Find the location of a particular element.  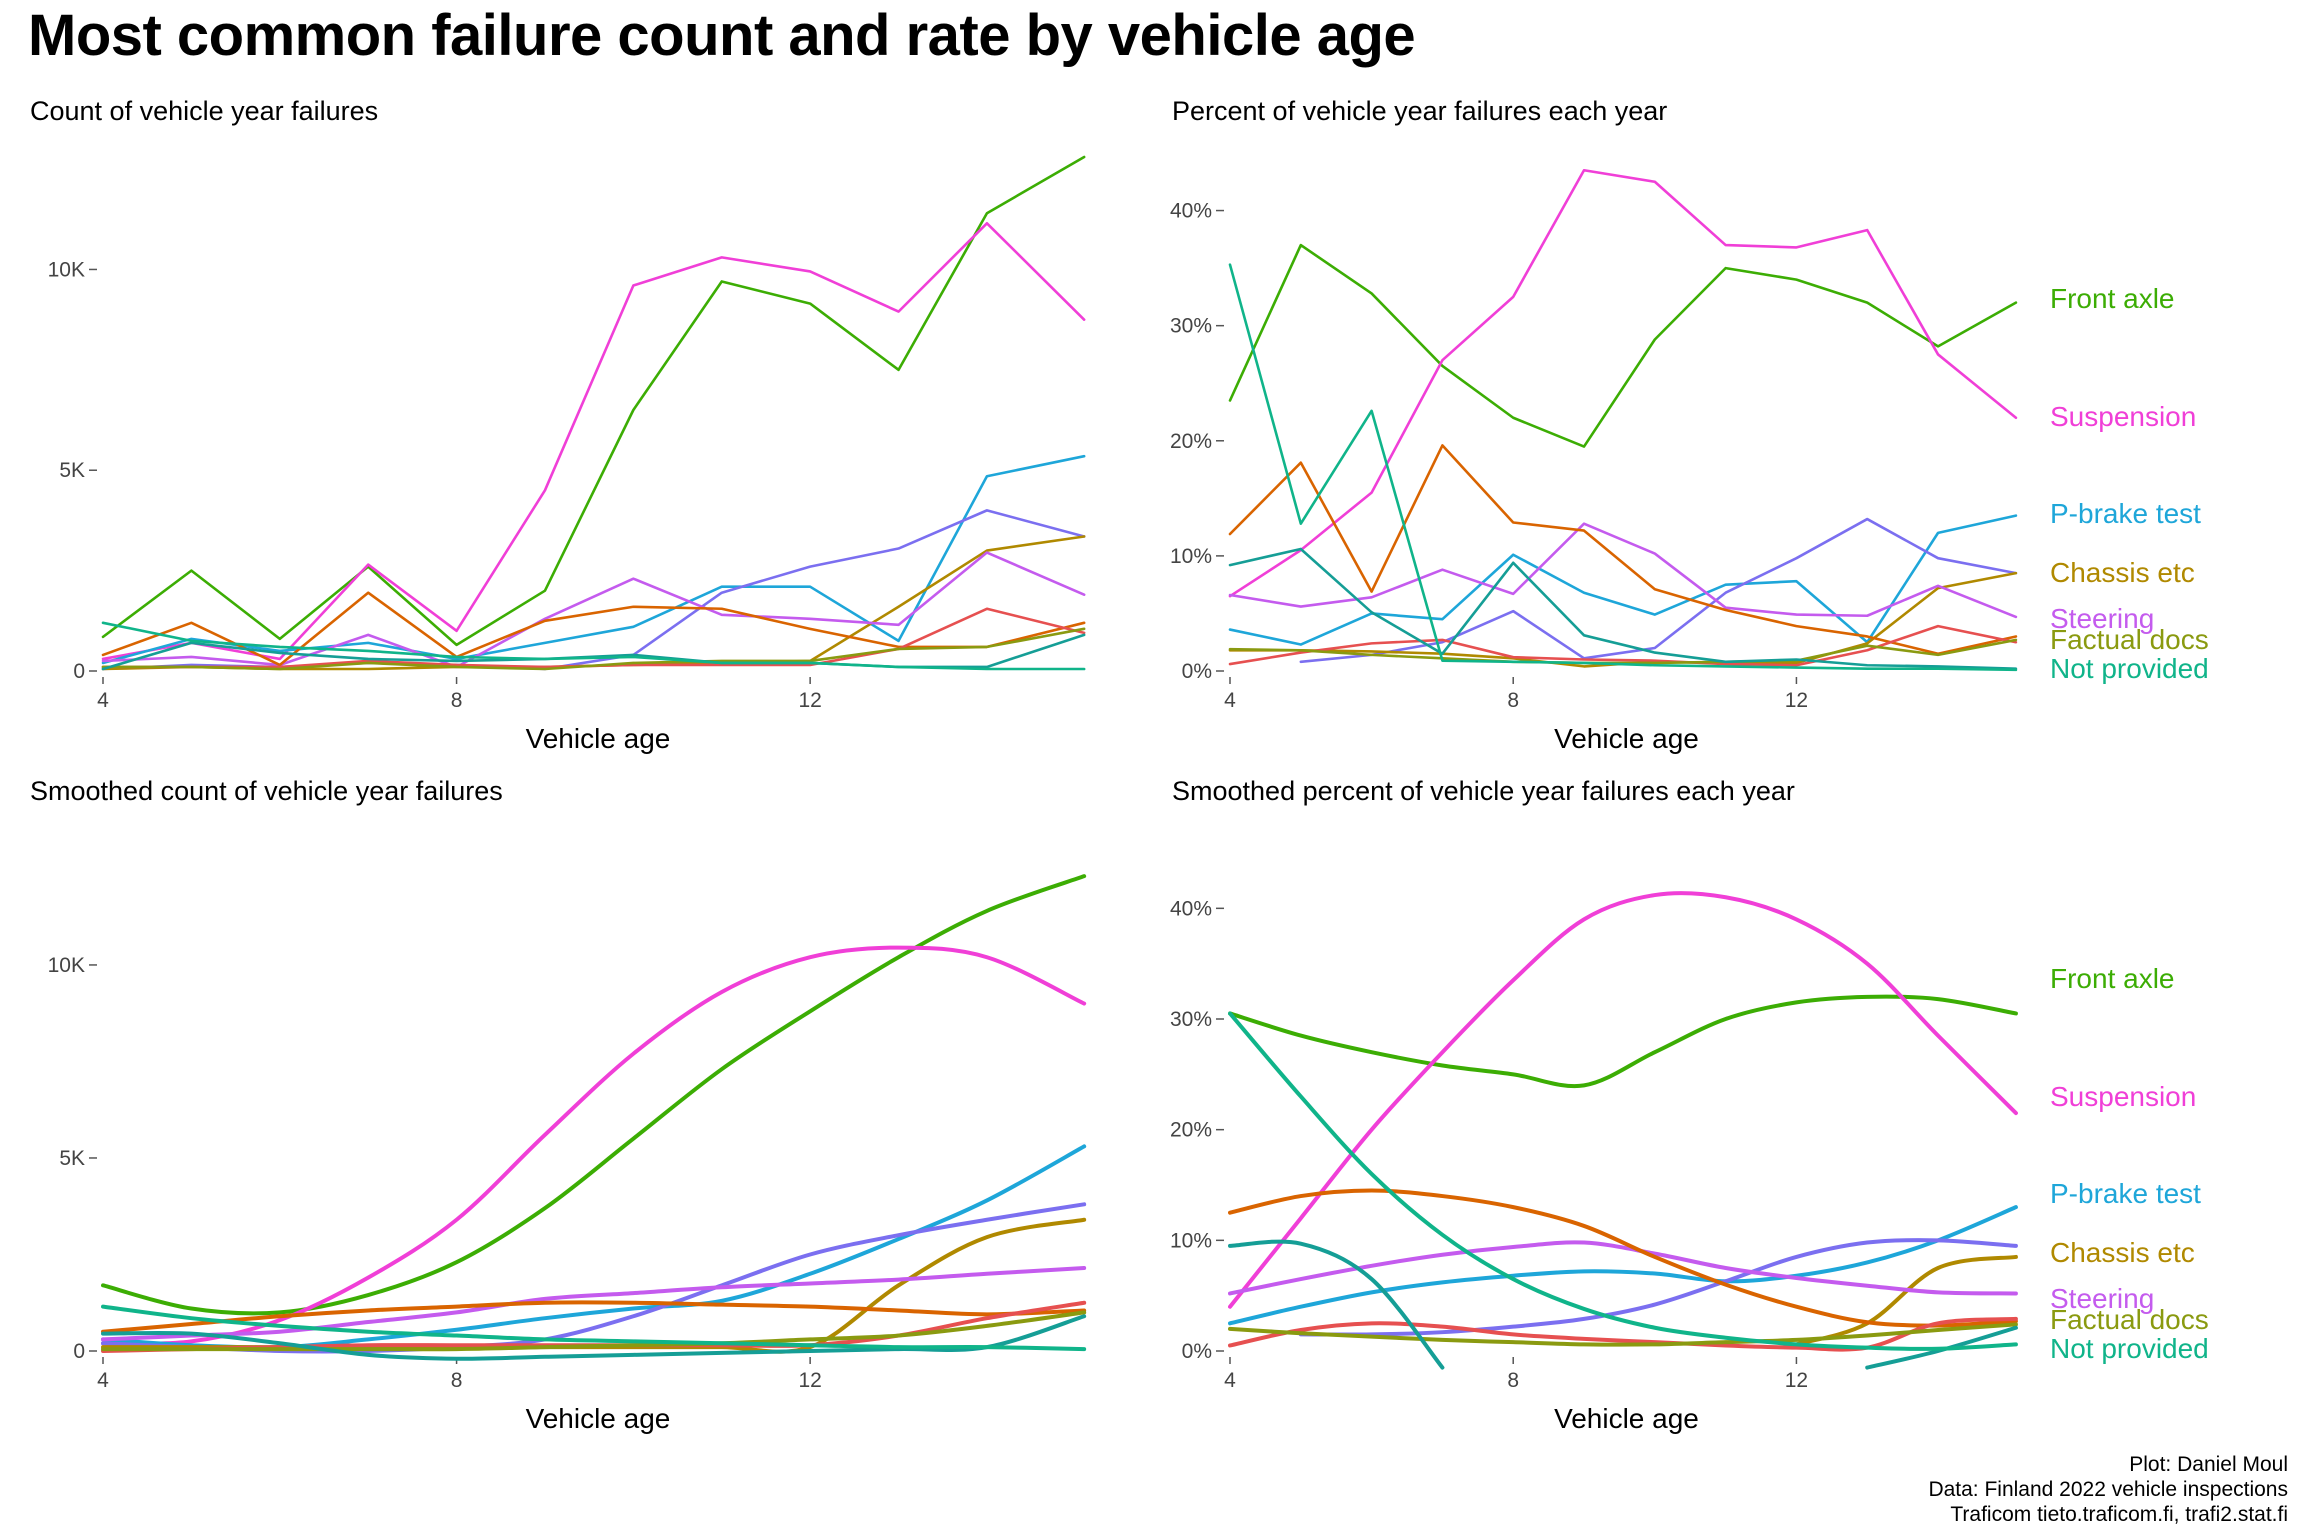

caption-data-source: Data: Finland 2022 vehicle inspections is located at coordinates (2108, 1489).